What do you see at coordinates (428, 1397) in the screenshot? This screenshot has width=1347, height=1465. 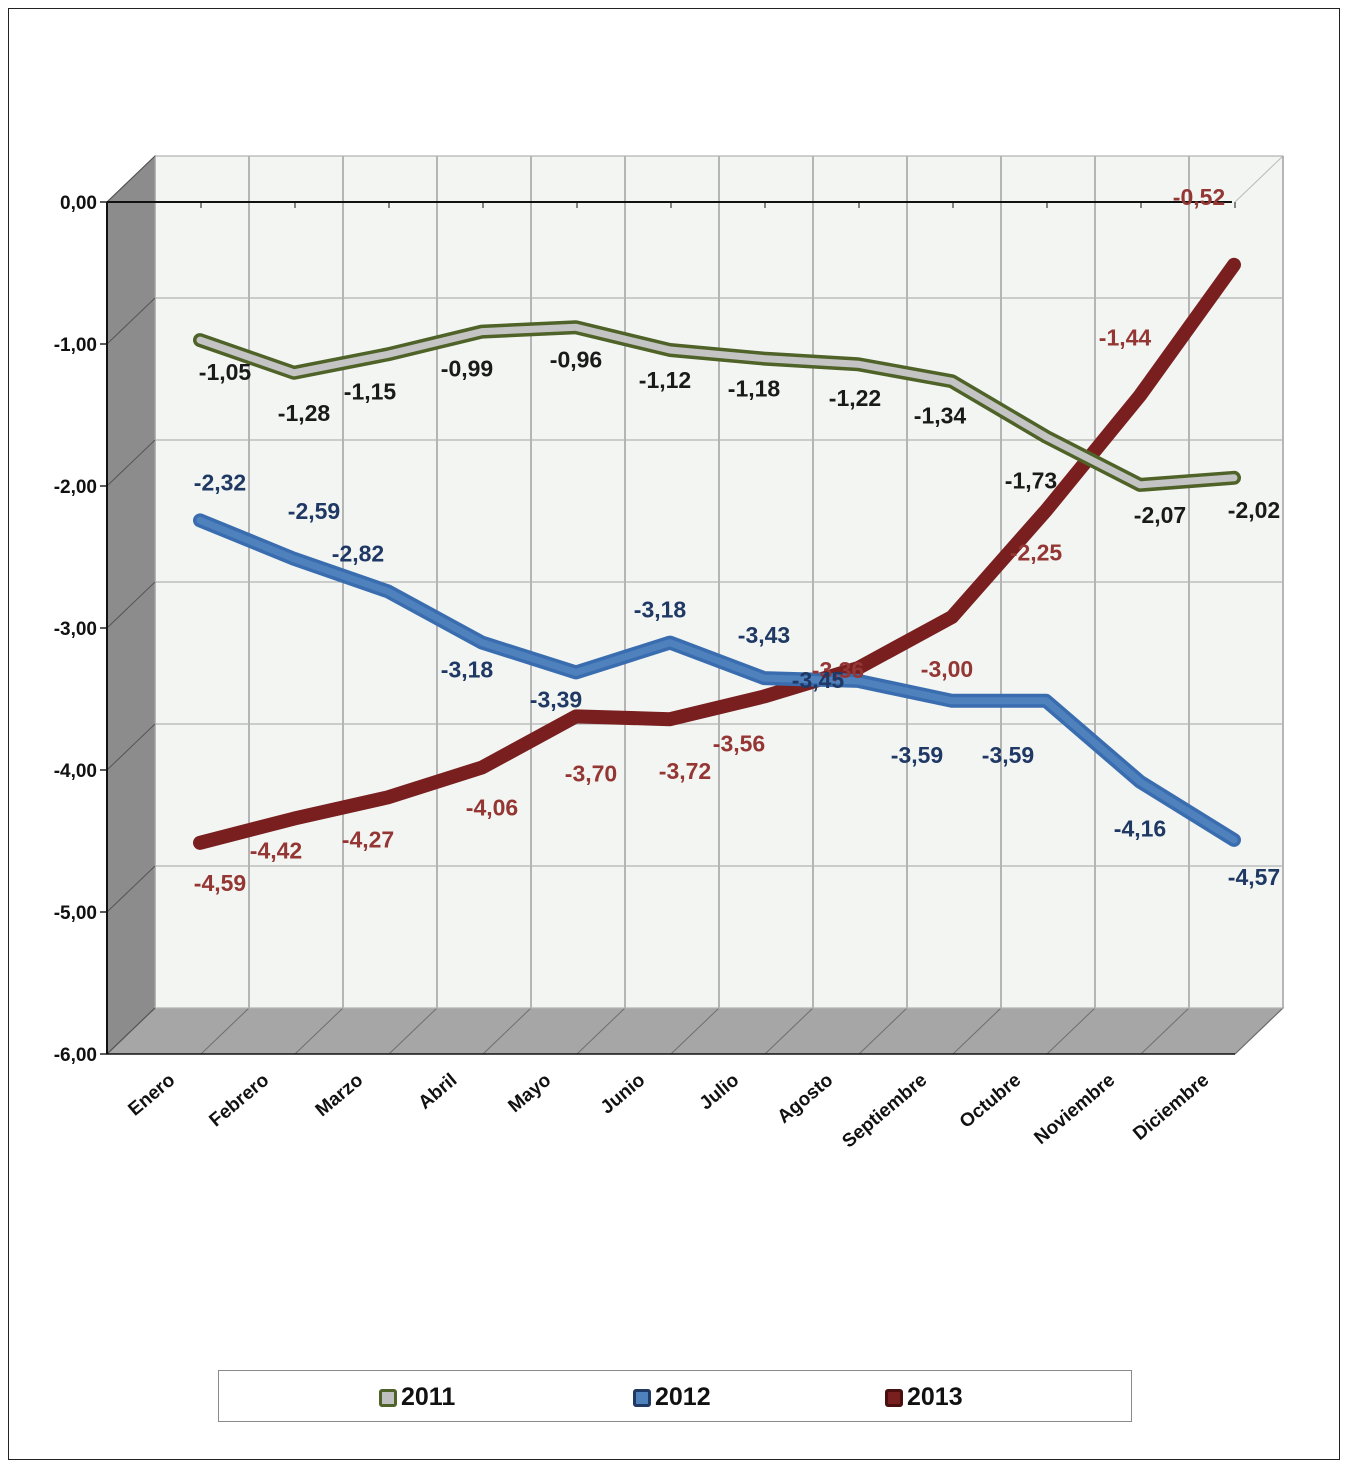 I see `legend-label-2011: 2011` at bounding box center [428, 1397].